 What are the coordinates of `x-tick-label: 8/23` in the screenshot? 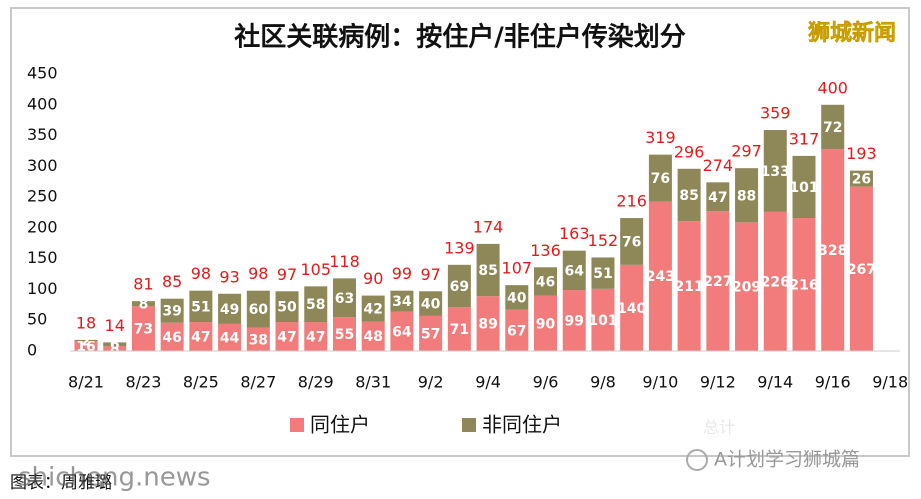 It's located at (143, 382).